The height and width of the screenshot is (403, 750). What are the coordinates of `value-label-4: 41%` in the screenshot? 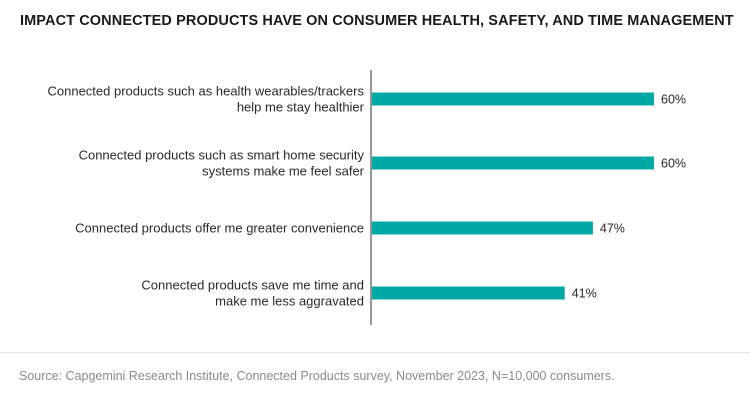 It's located at (584, 294).